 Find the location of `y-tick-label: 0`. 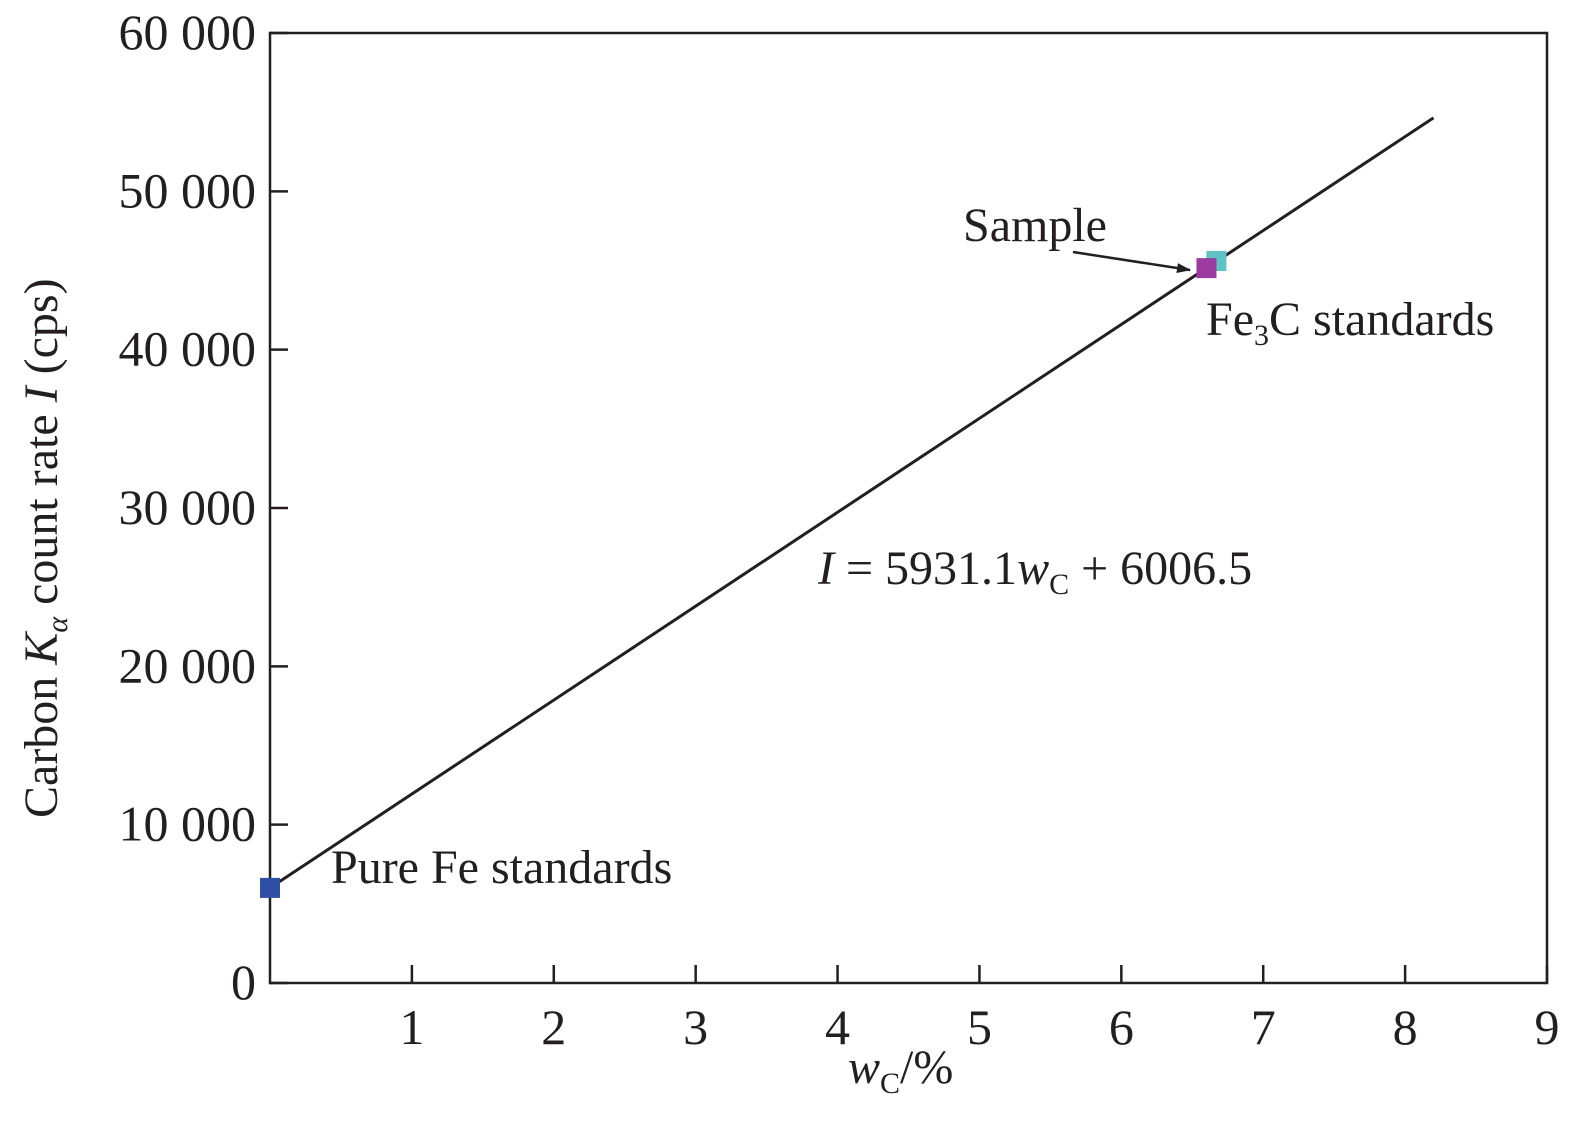

y-tick-label: 0 is located at coordinates (243, 982).